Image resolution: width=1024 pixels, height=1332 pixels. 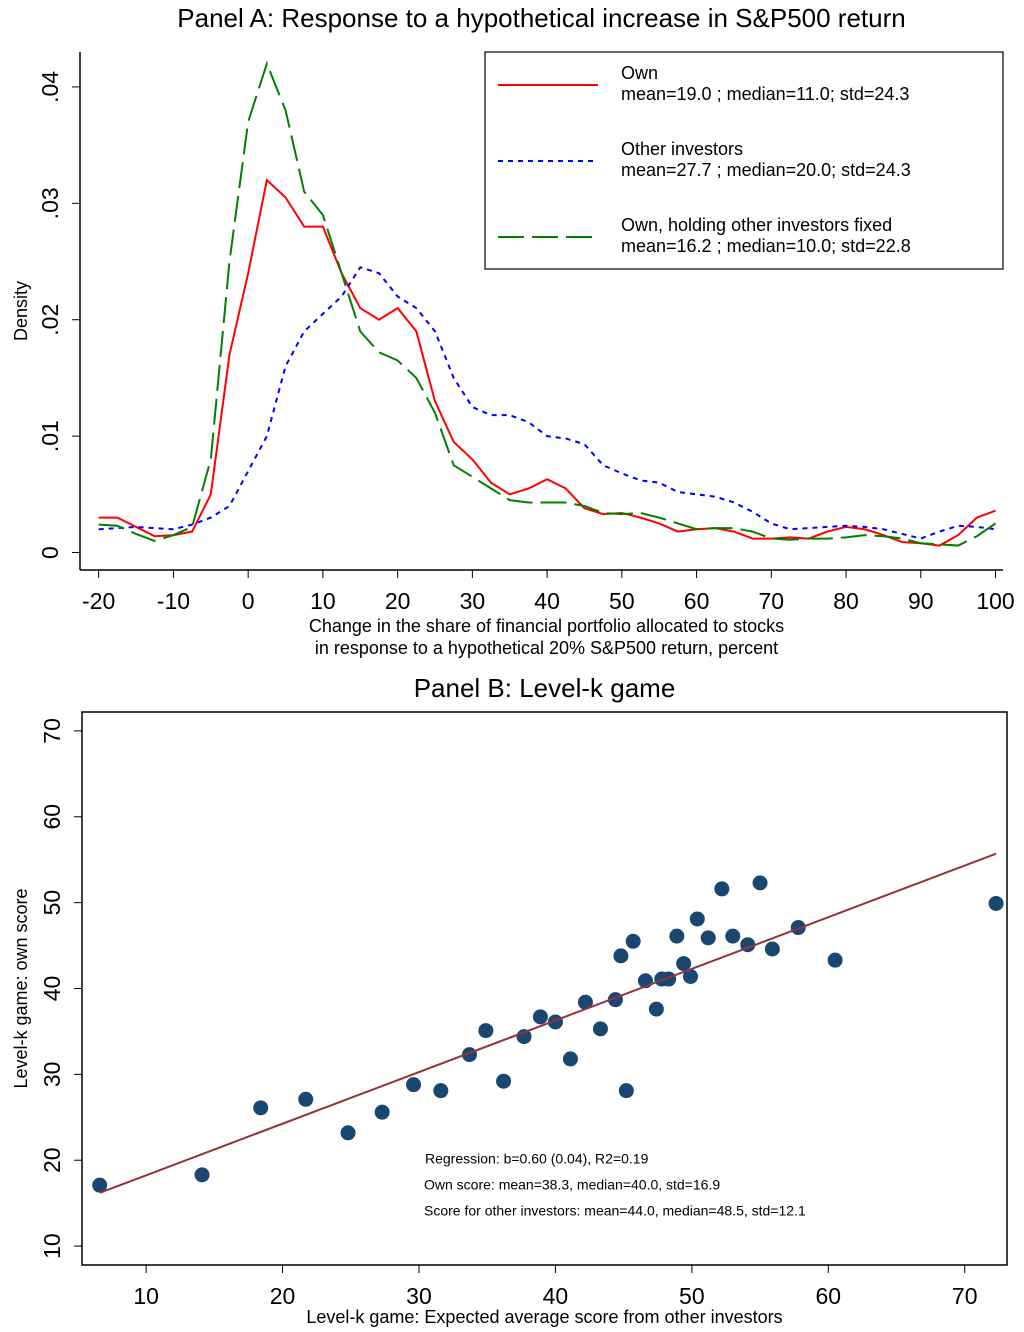 What do you see at coordinates (766, 170) in the screenshot?
I see `legend-description: mean=27.7 ; median=20.0; std=24.3` at bounding box center [766, 170].